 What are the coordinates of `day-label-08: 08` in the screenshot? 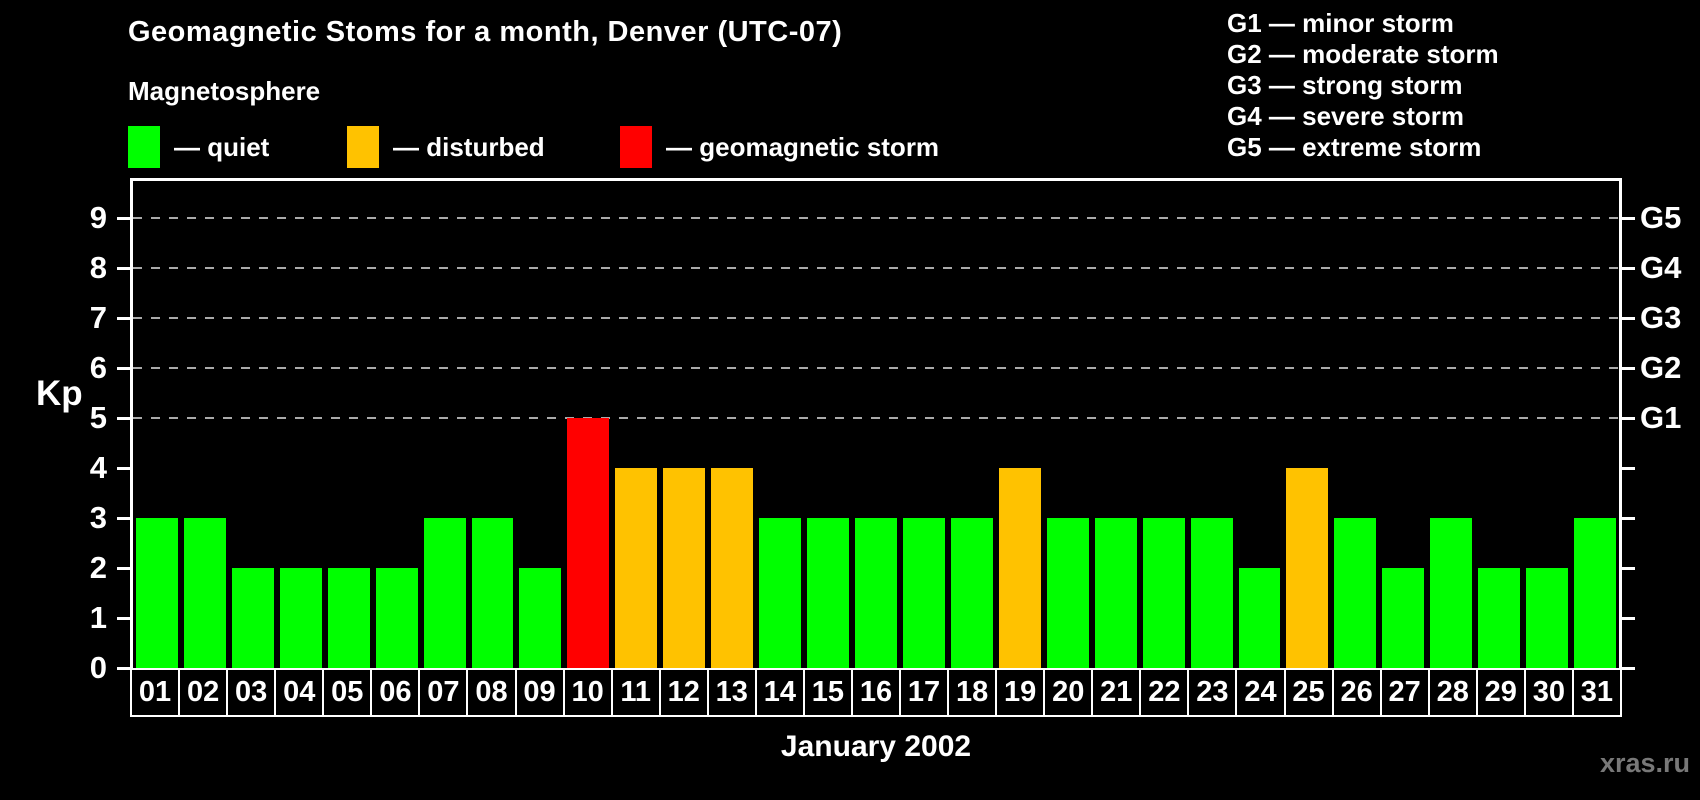 It's located at (491, 692).